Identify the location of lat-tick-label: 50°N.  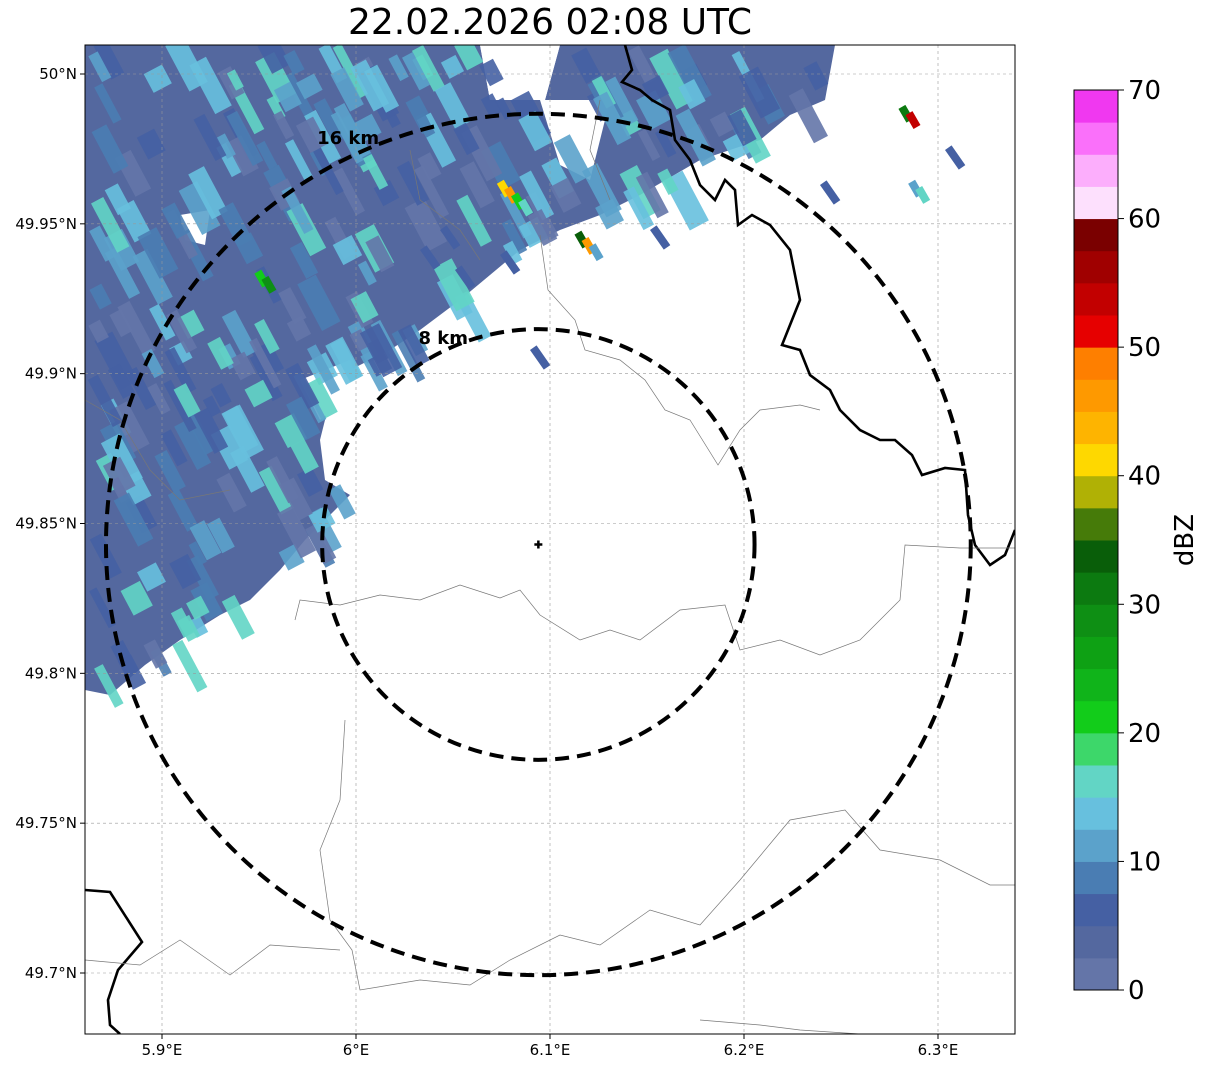
(58, 74).